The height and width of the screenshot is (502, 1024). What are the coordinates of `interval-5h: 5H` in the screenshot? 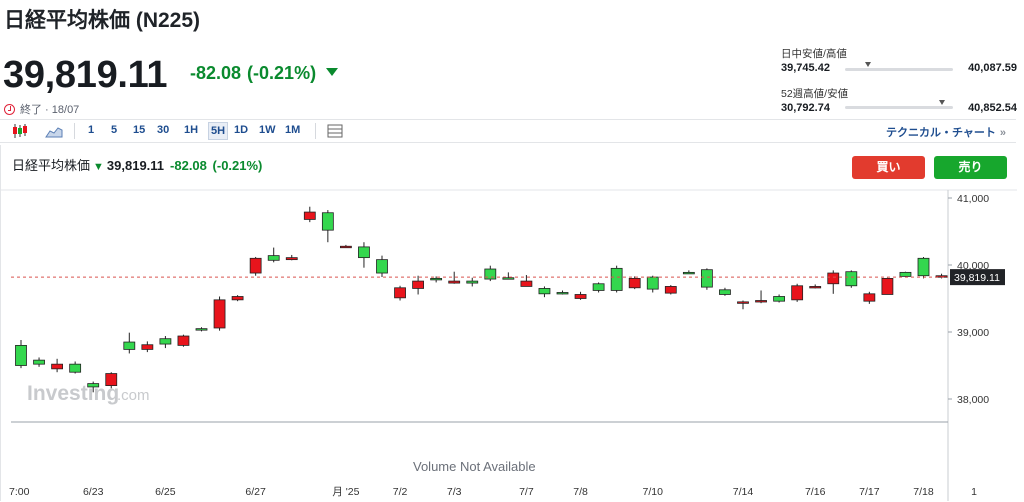 It's located at (218, 131).